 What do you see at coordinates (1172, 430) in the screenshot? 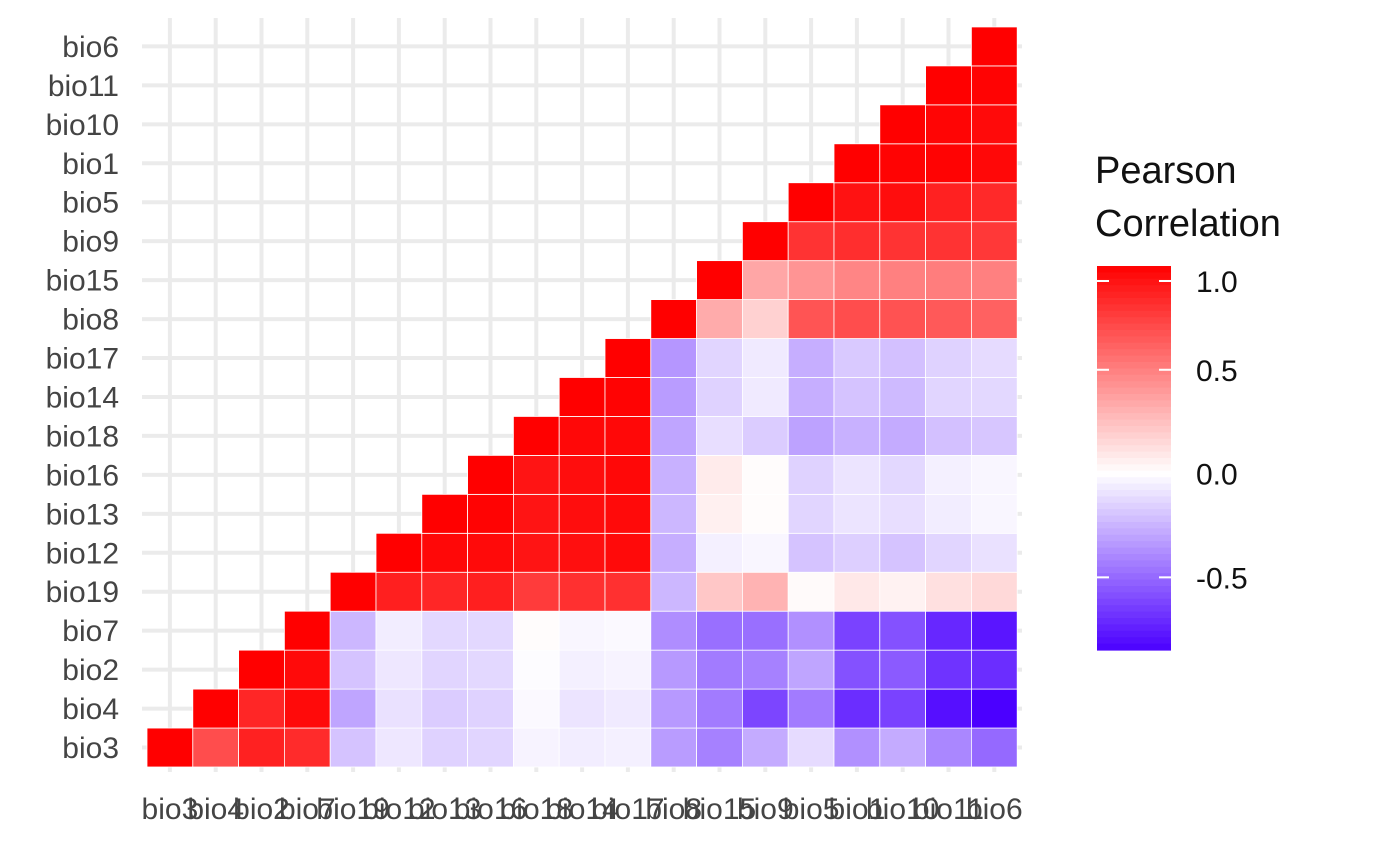
I see `legend-ticks: 1.0 0.5 0.0 -0.5` at bounding box center [1172, 430].